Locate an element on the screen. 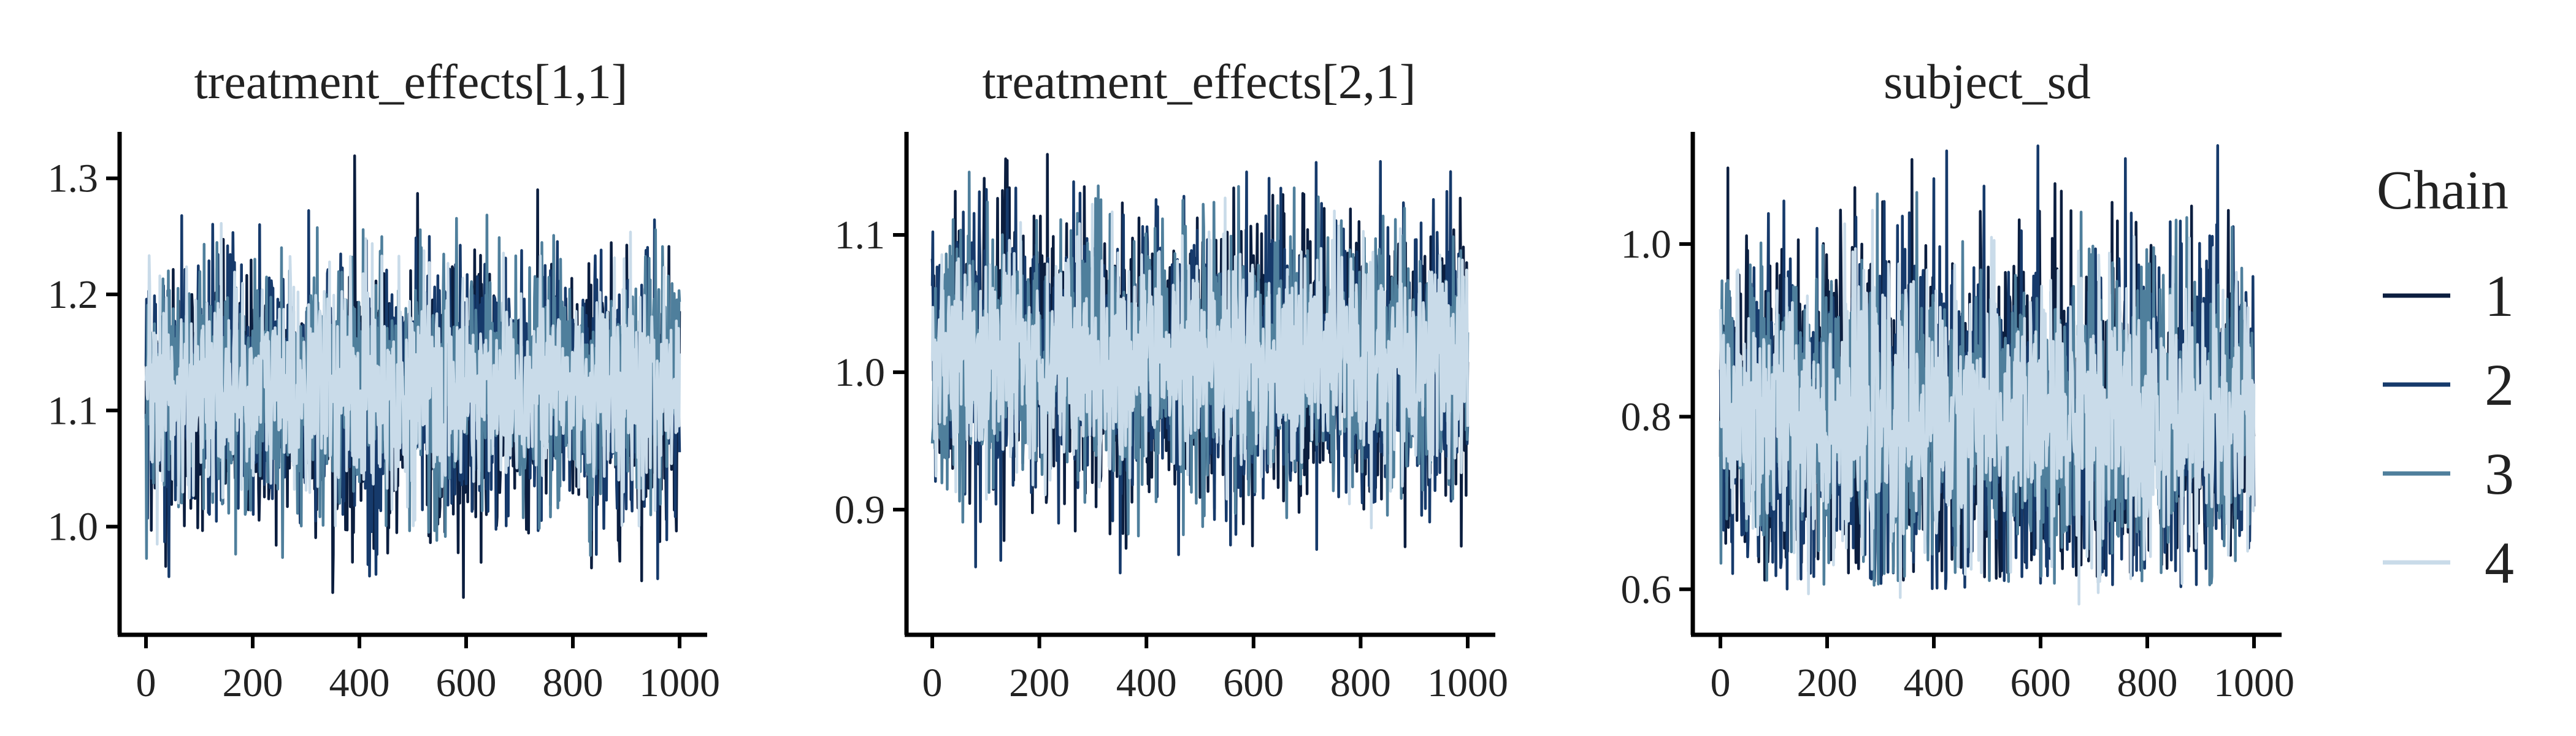  y-tick-label: 1.3 is located at coordinates (73, 178).